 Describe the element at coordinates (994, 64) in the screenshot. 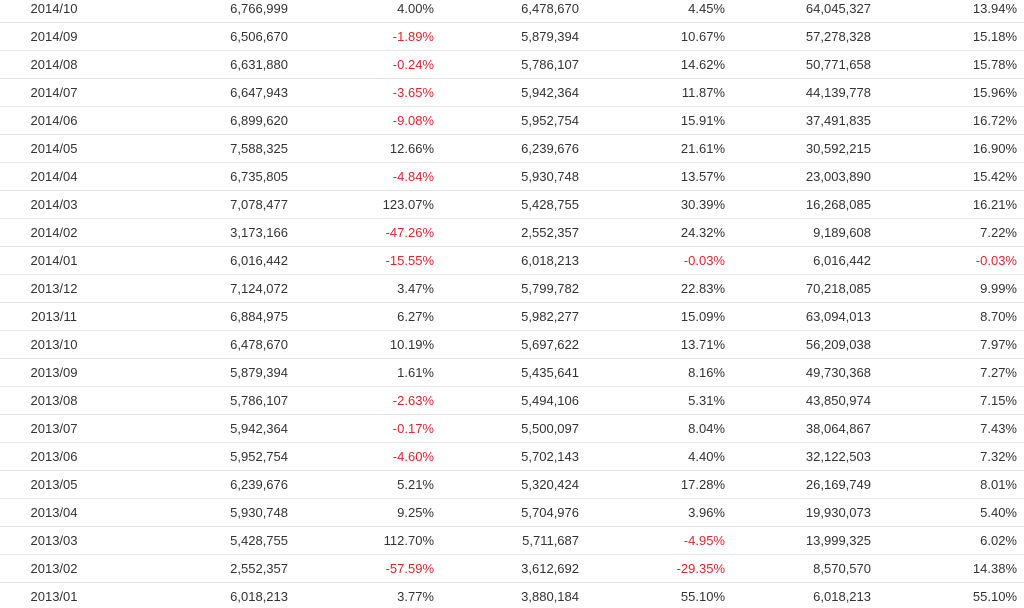

I see `cumulative-change-cell: 15.78%` at that location.